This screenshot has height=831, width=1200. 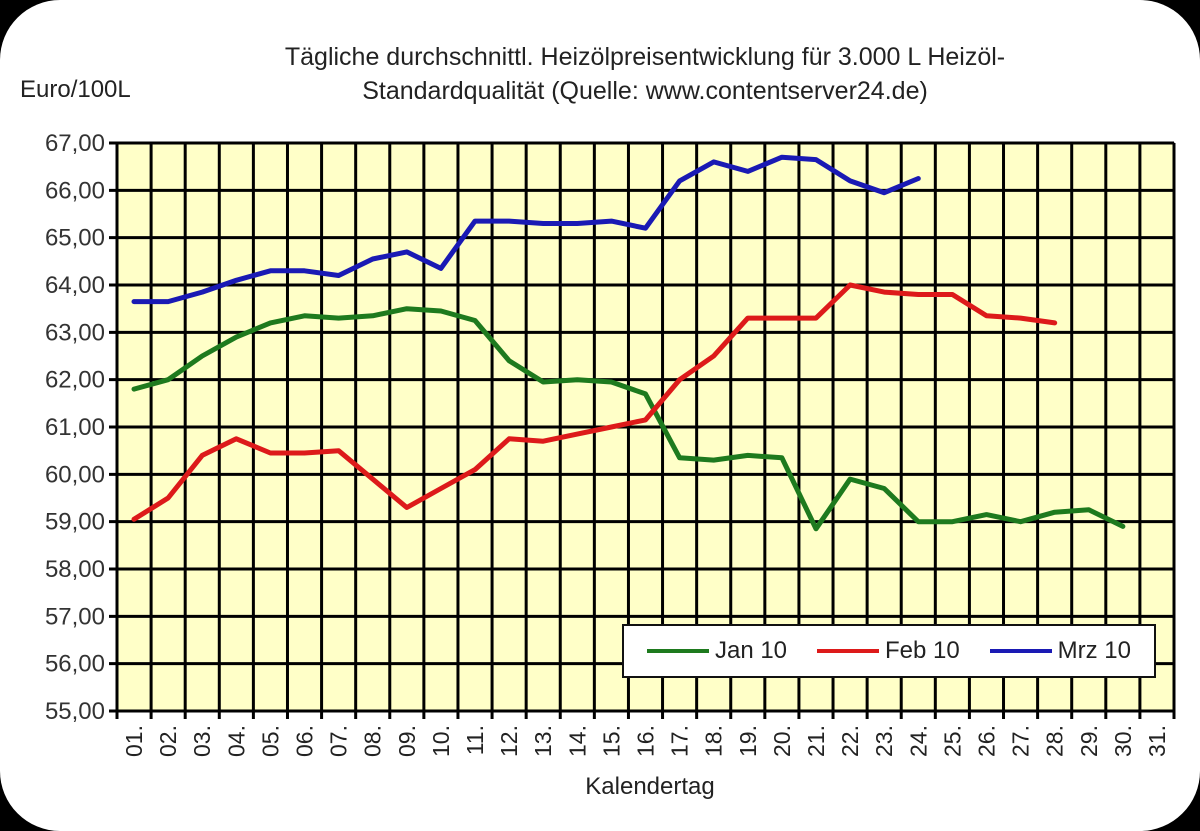 I want to click on x-tick-label: 31., so click(x=1157, y=741).